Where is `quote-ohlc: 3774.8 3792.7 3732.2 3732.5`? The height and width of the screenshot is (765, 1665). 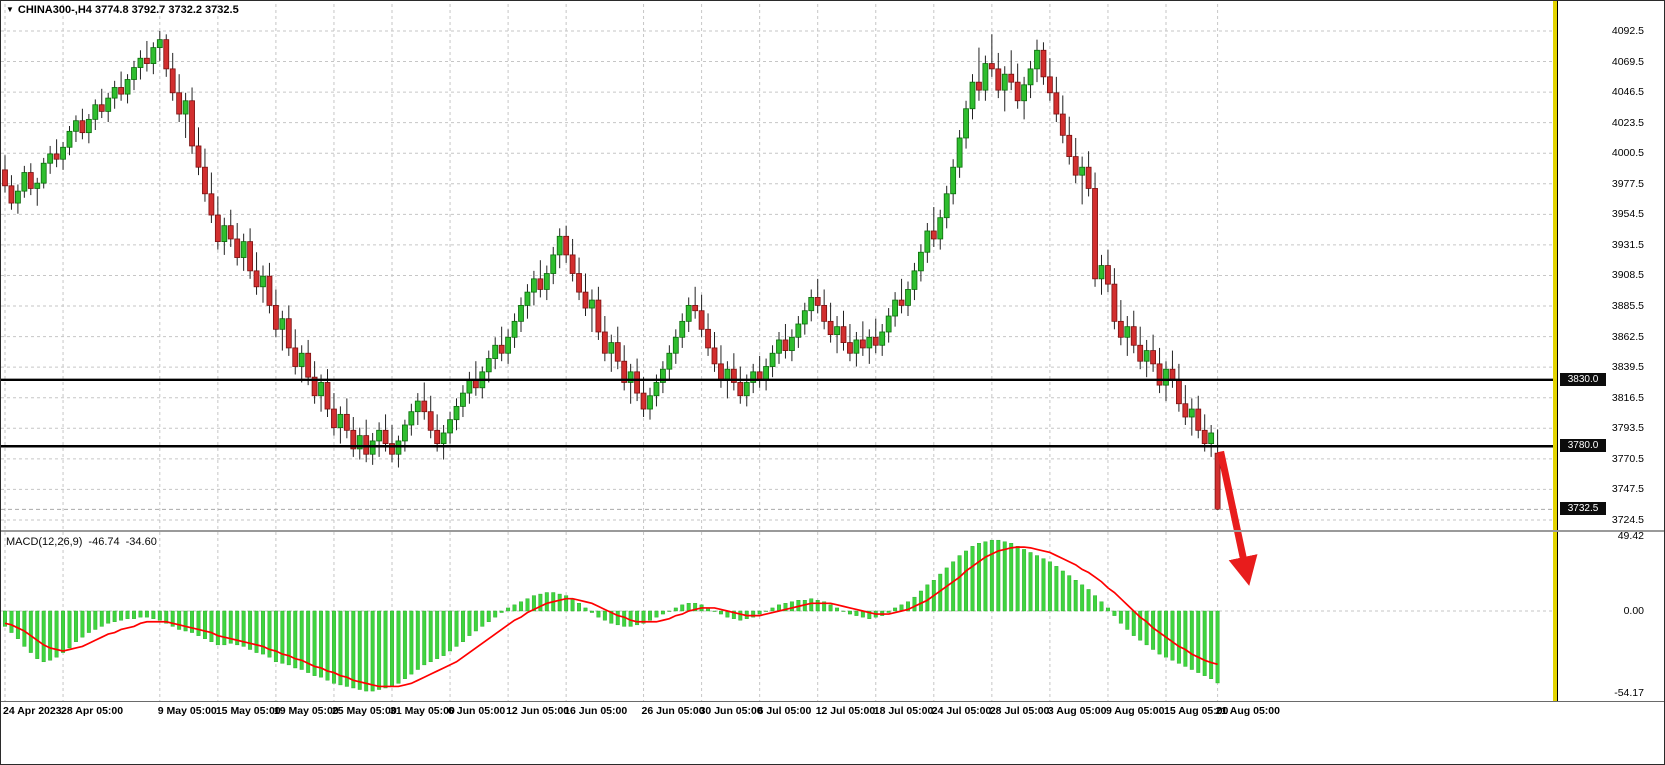
quote-ohlc: 3774.8 3792.7 3732.2 3732.5 is located at coordinates (166, 10).